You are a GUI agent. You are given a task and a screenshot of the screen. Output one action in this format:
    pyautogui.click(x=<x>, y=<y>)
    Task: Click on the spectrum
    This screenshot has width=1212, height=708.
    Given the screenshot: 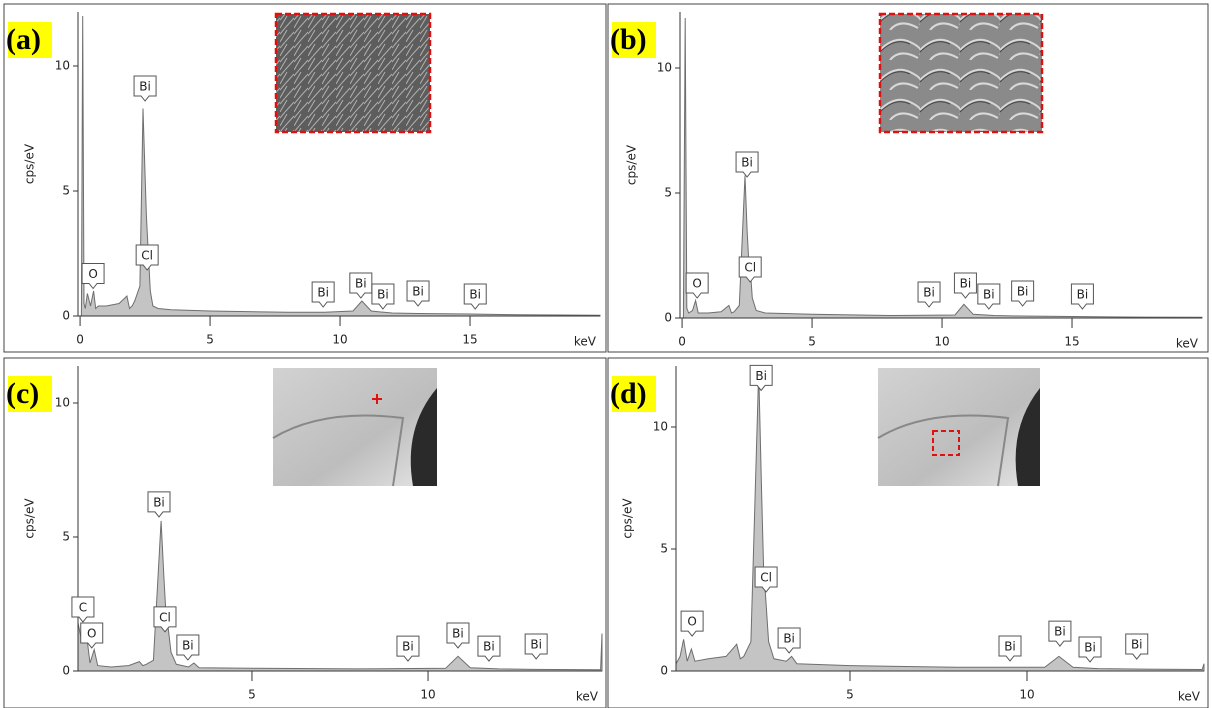 What is the action you would take?
    pyautogui.click(x=340, y=596)
    